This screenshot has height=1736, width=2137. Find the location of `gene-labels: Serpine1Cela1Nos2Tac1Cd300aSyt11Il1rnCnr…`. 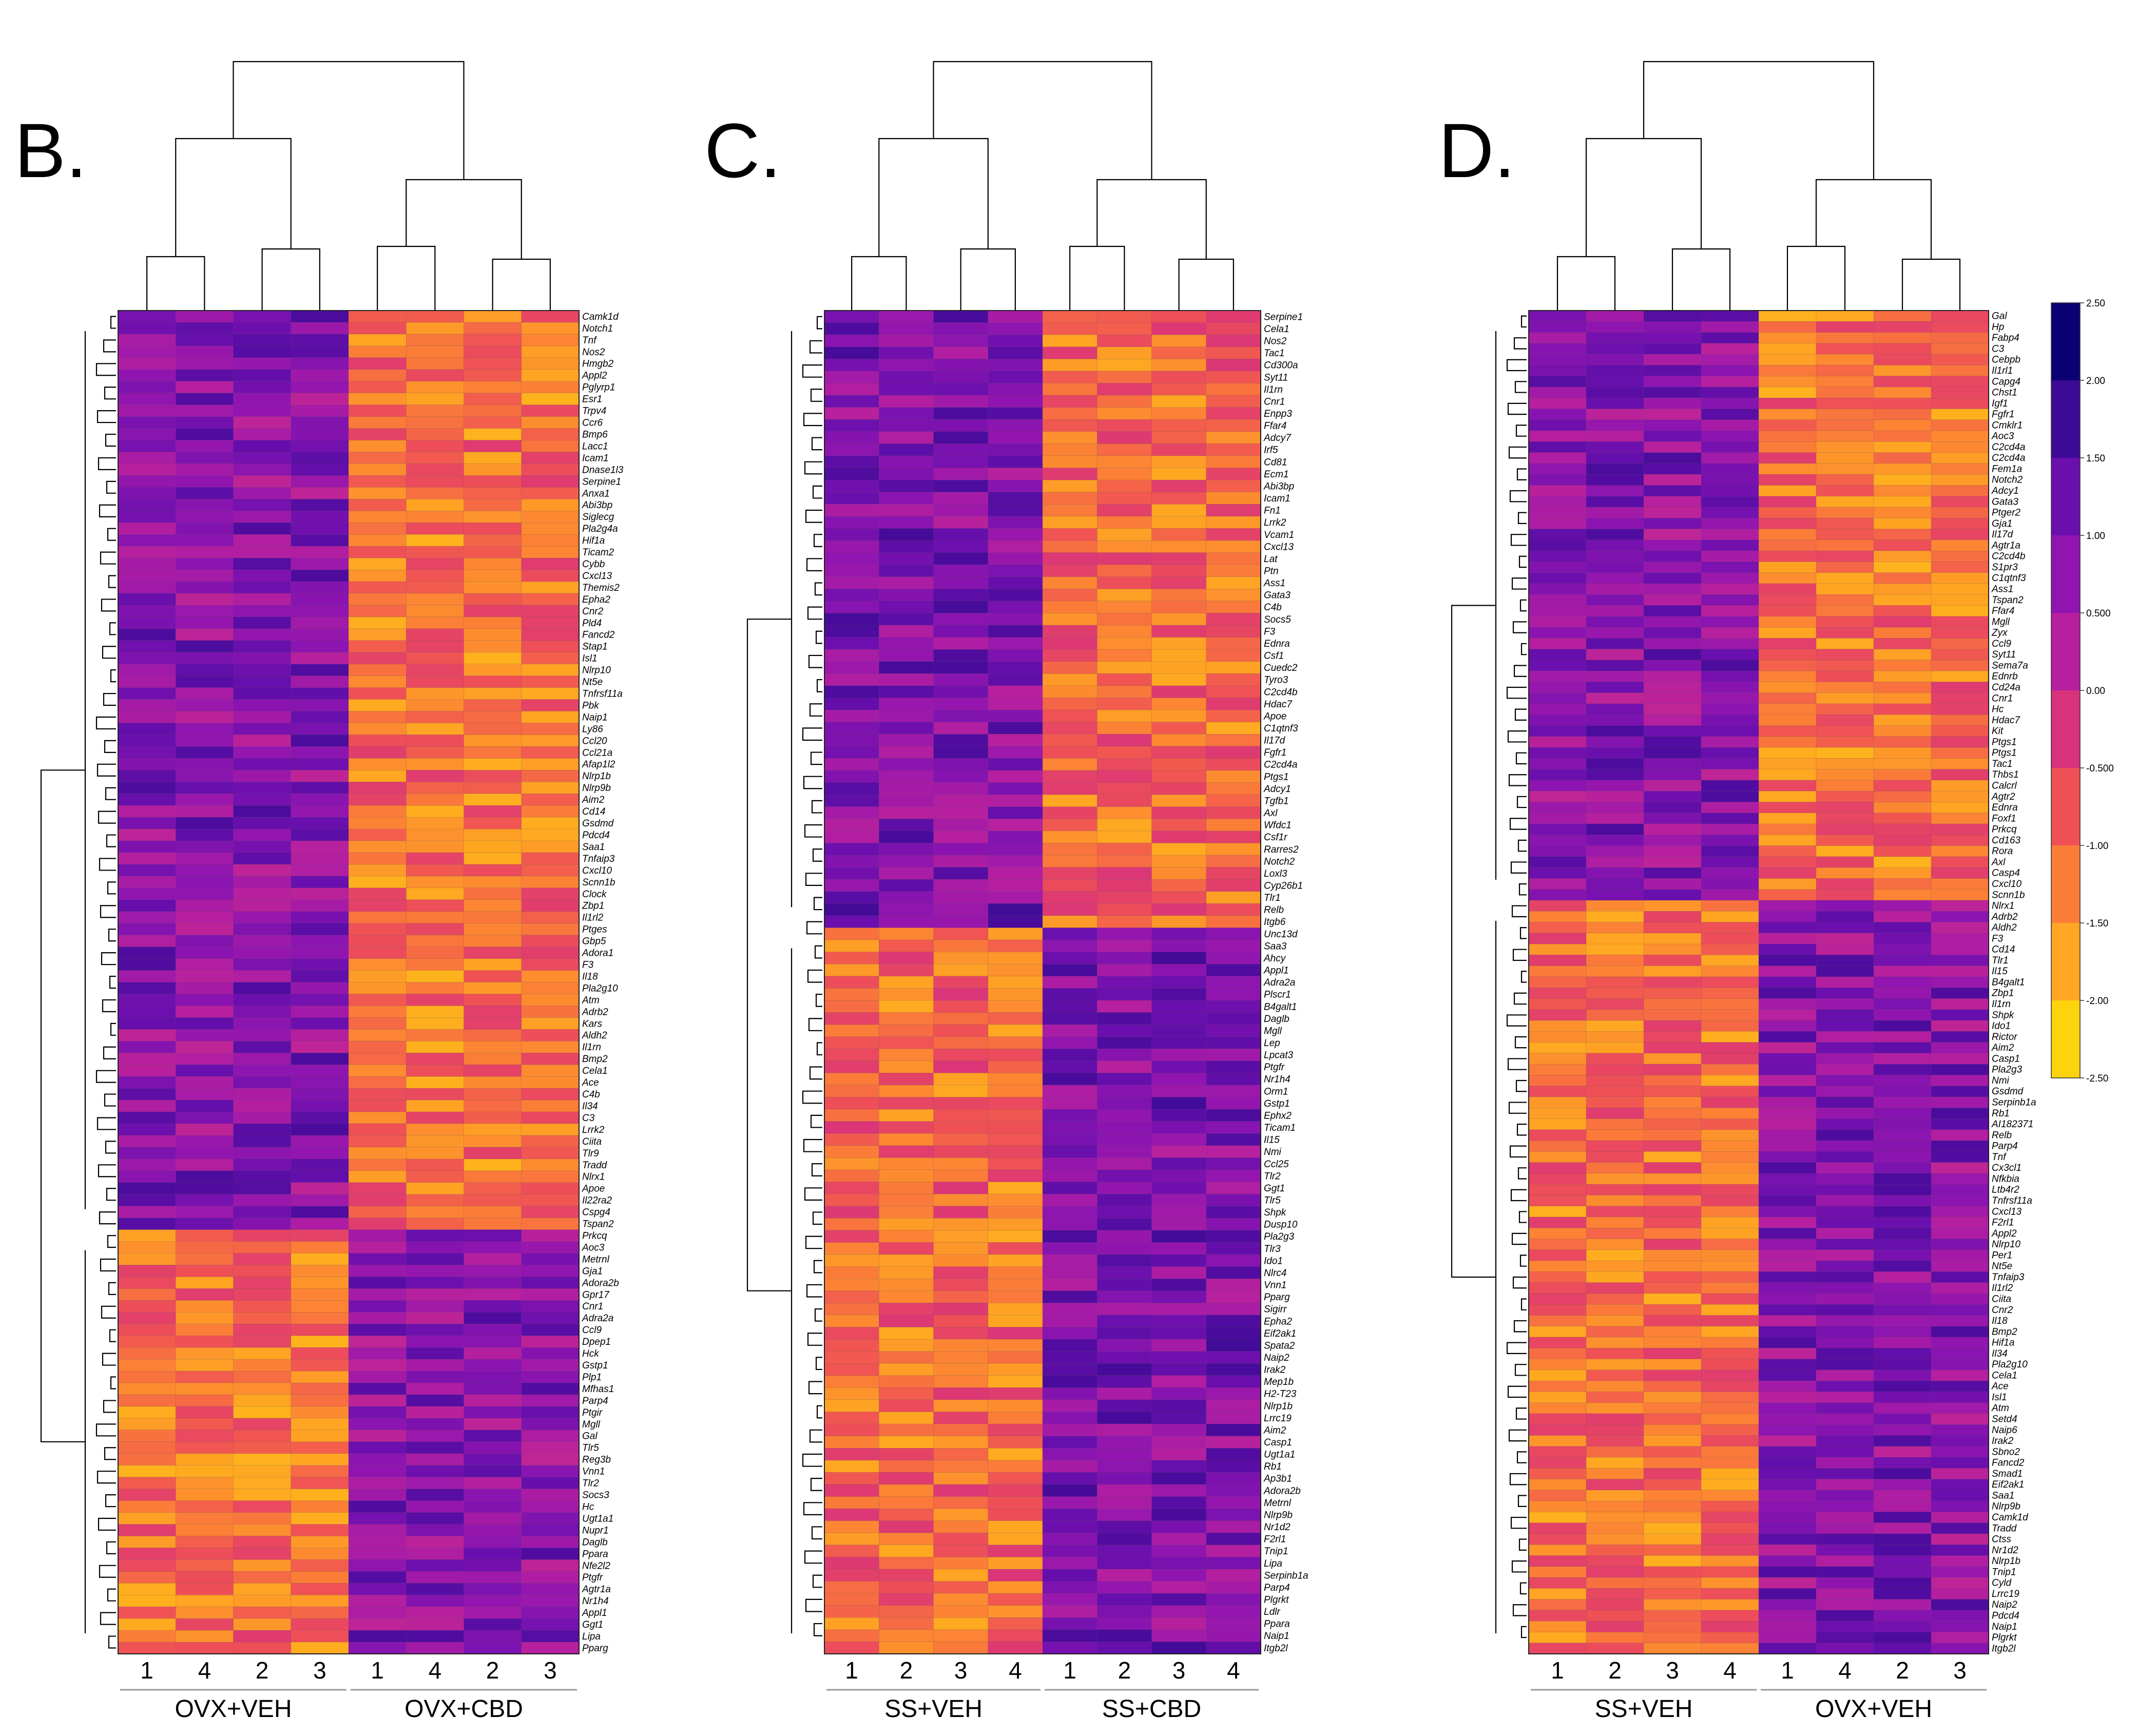

gene-labels: Serpine1Cela1Nos2Tac1Cd300aSyt11Il1rnCnr… is located at coordinates (1285, 982).